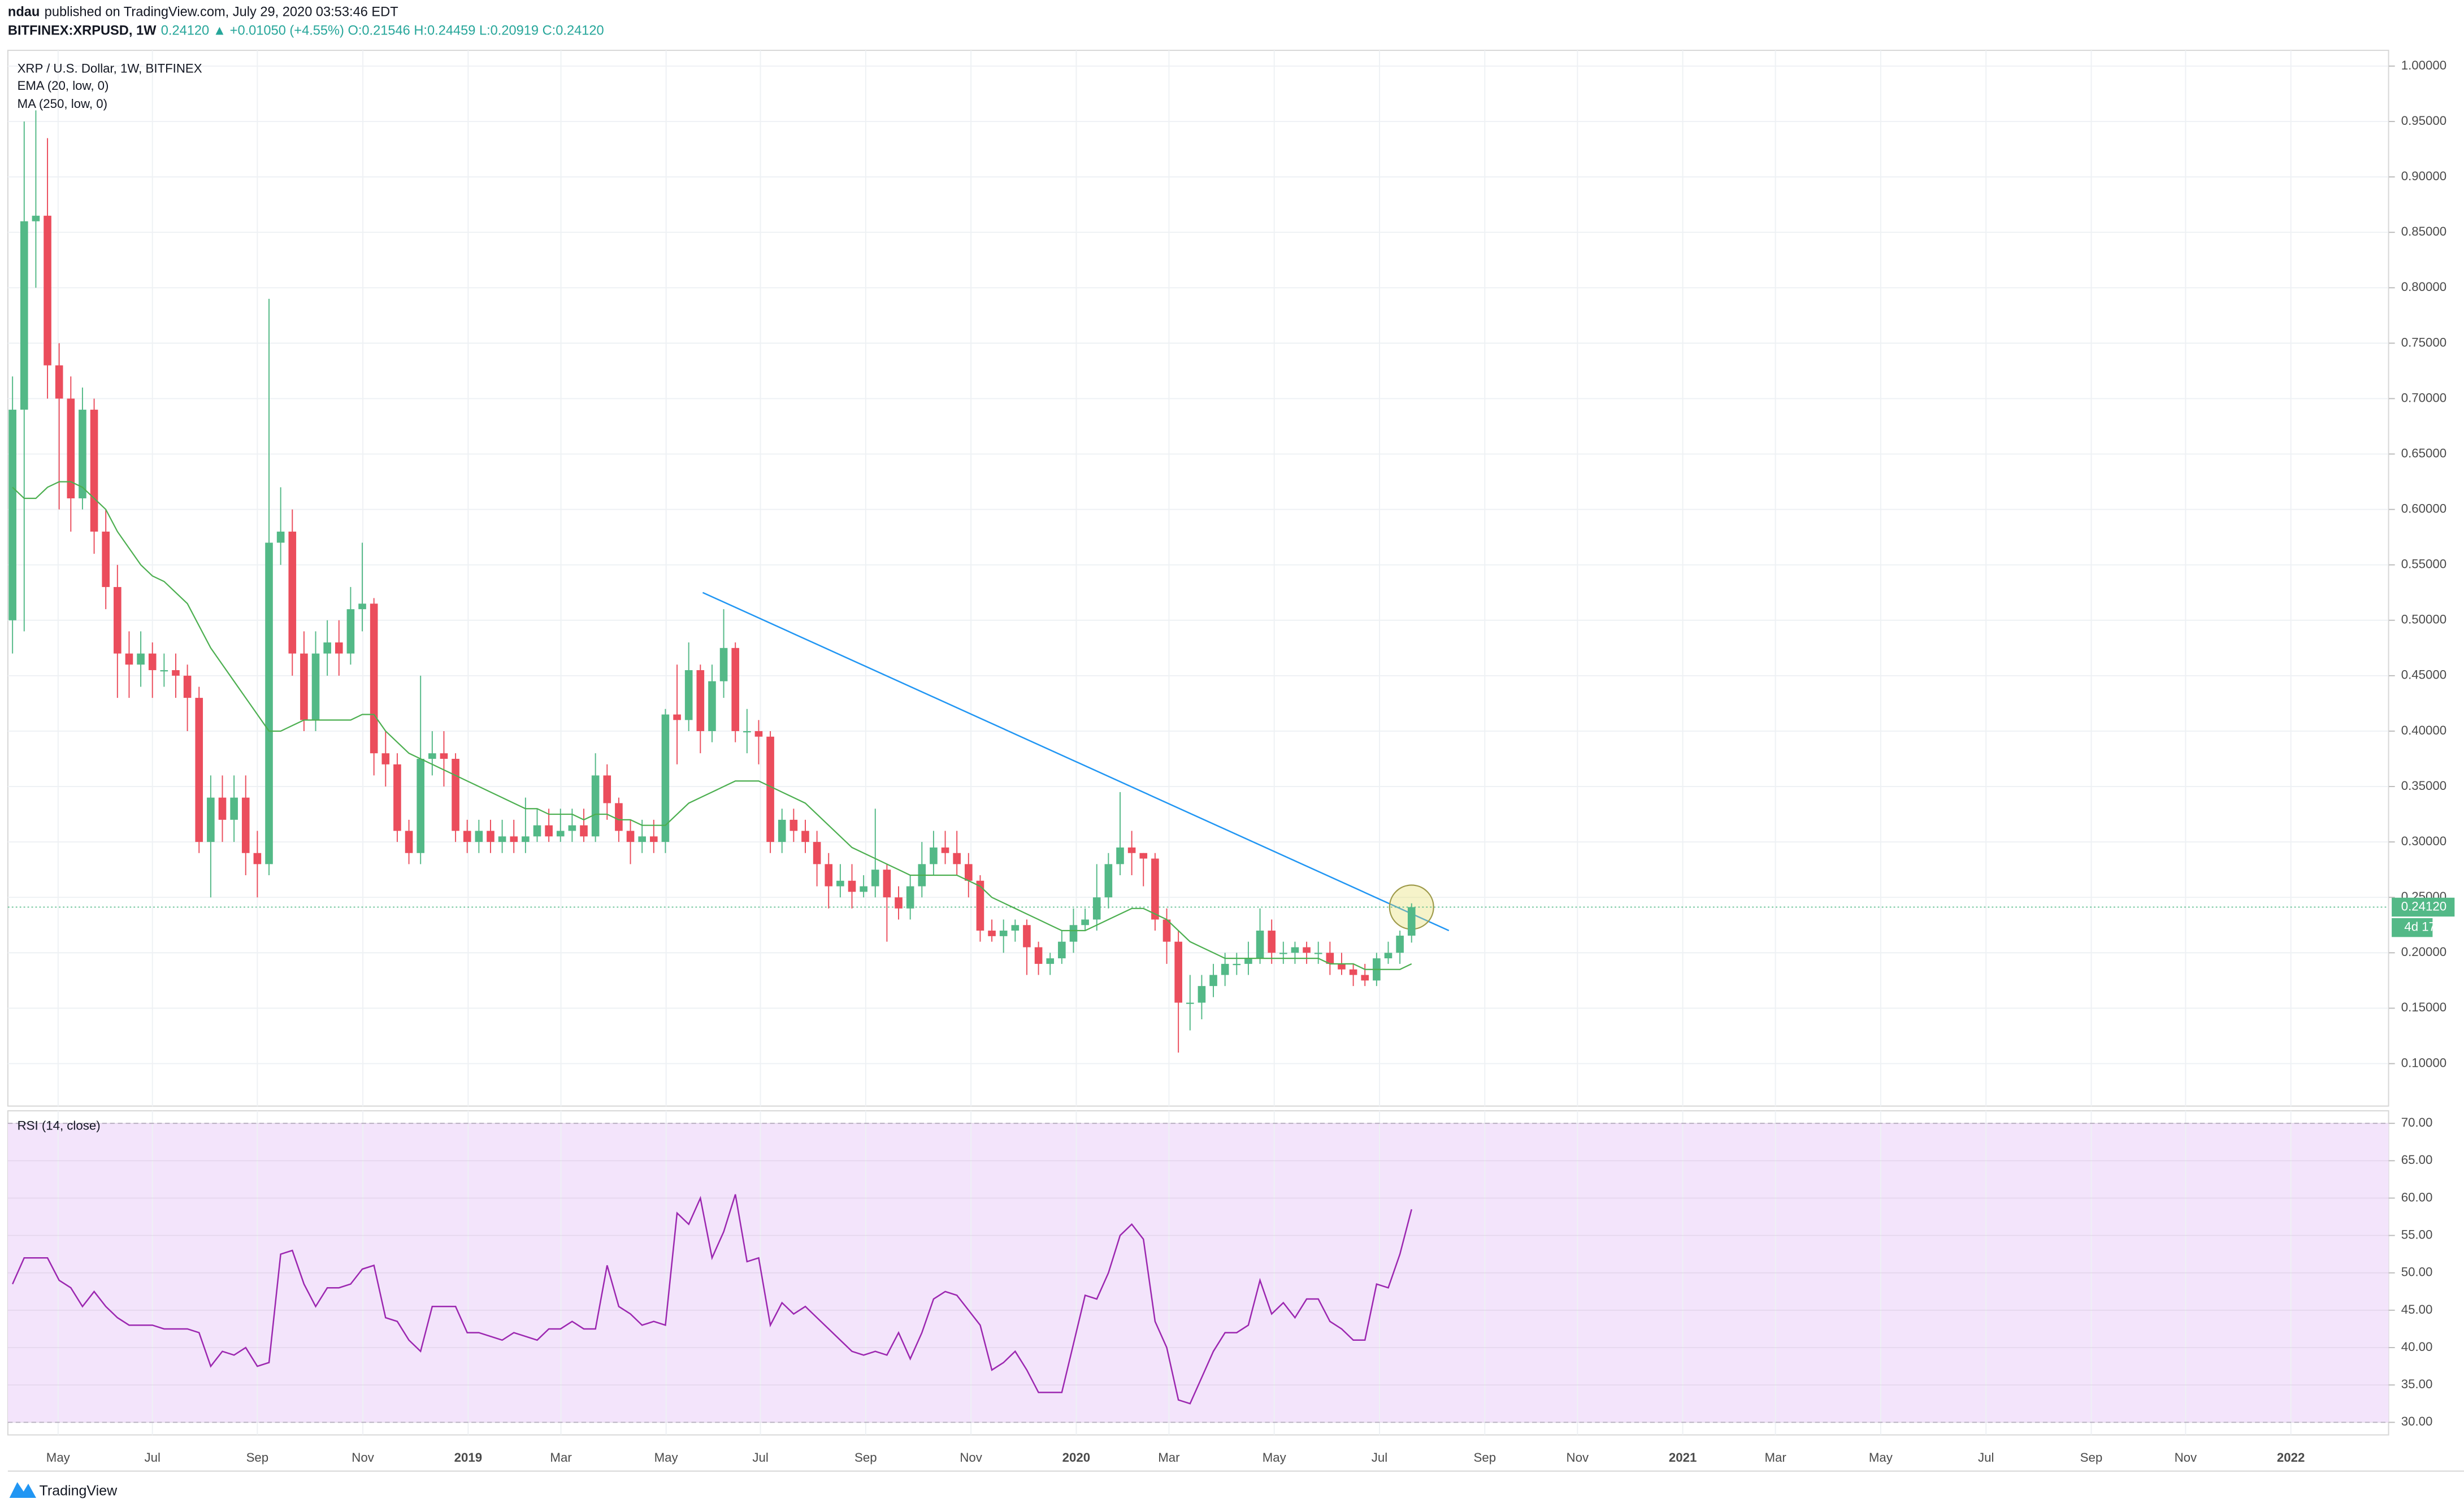  Describe the element at coordinates (22, 1490) in the screenshot. I see `logo-icon` at that location.